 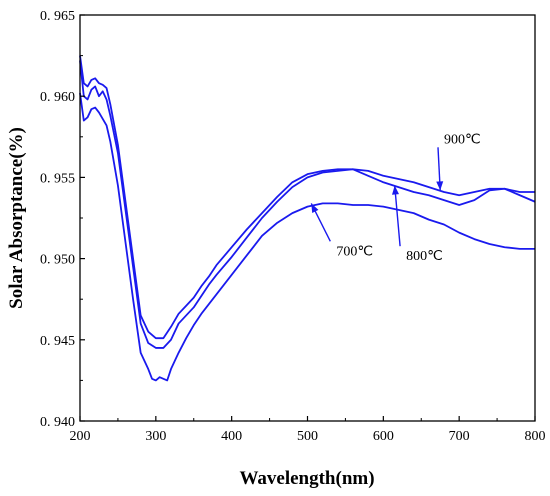 I want to click on annotations-layer: 900℃ 800℃ 700℃, so click(x=395, y=198).